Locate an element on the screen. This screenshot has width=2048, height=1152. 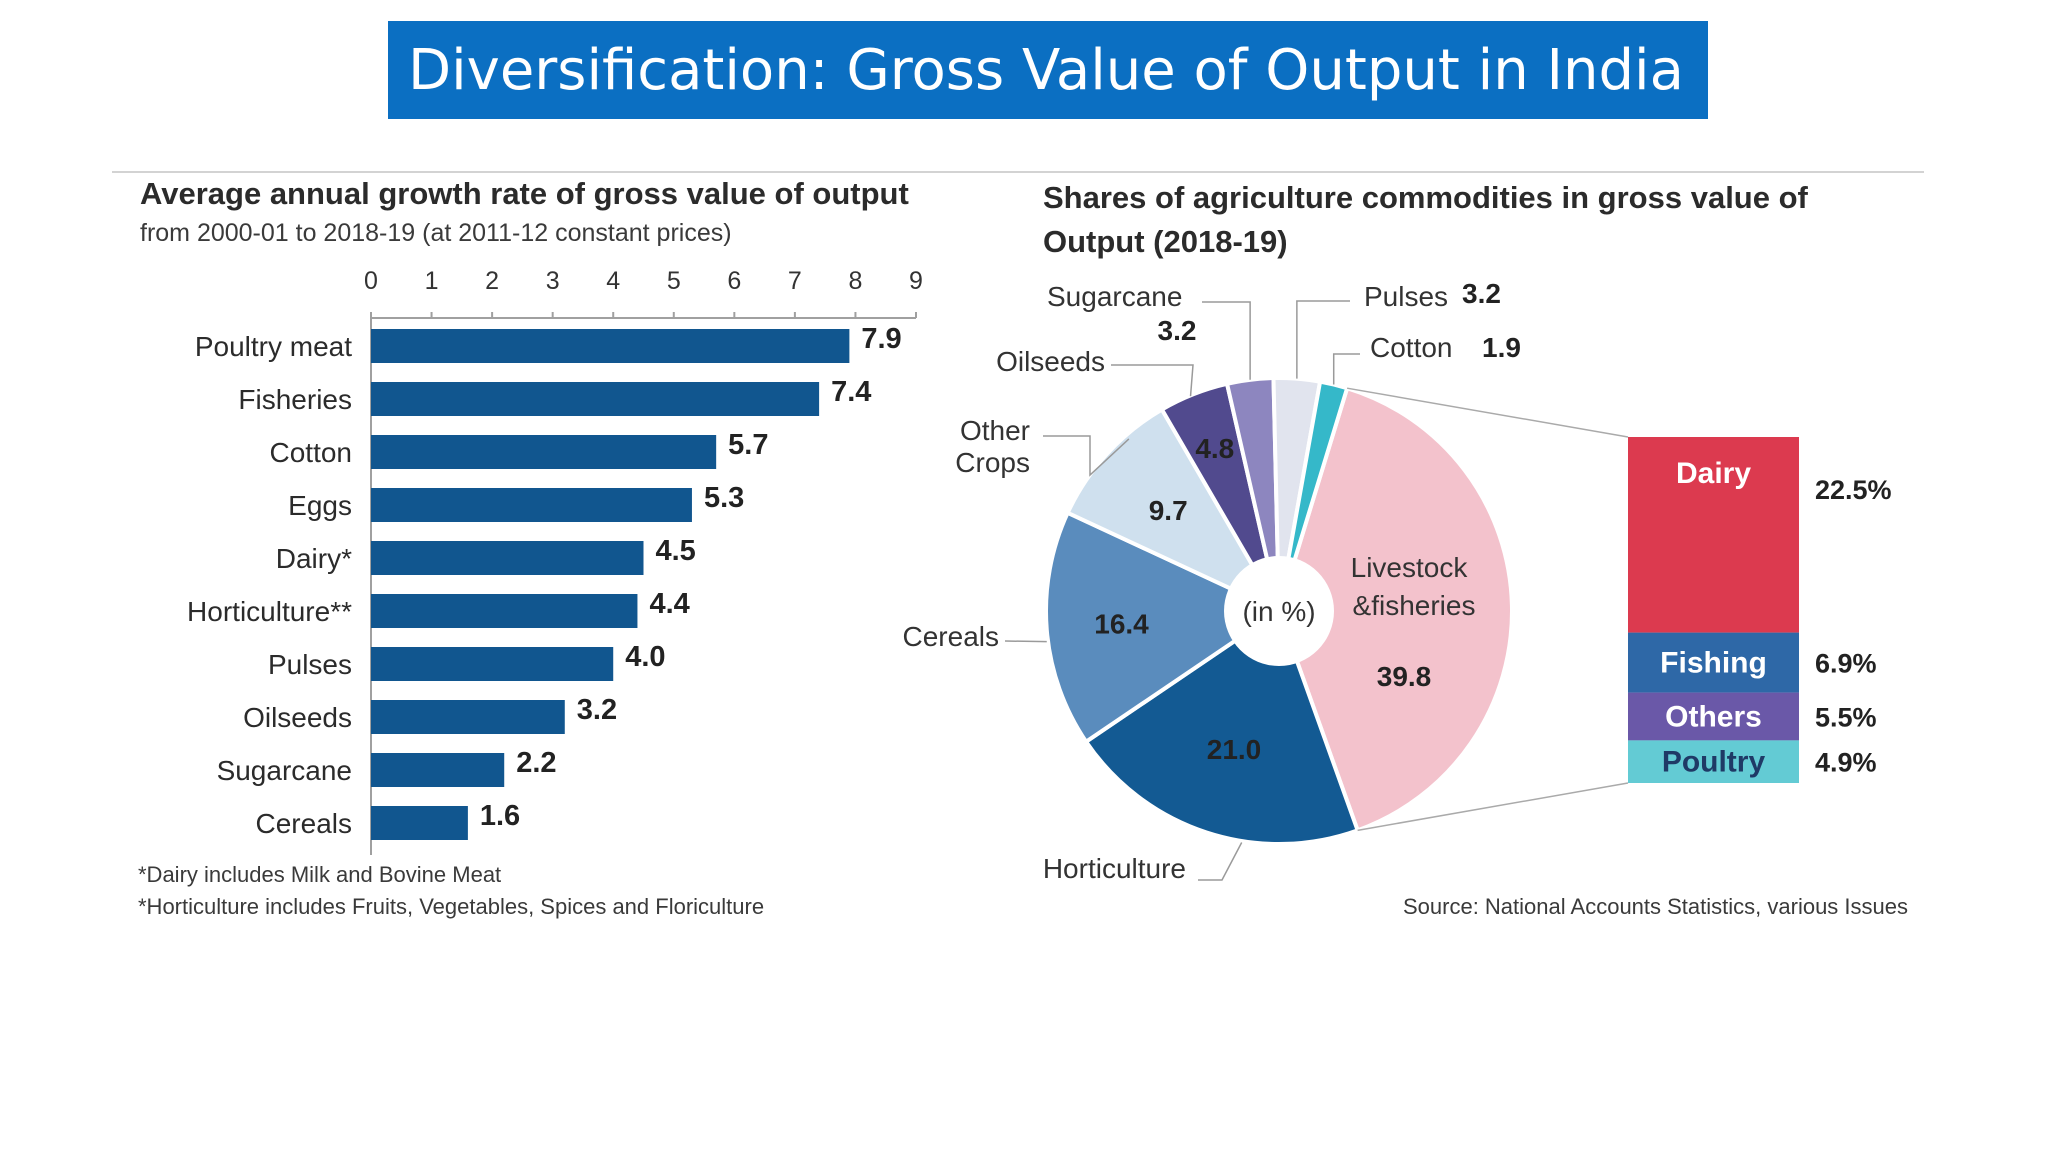
pie-value-label: 21.0 is located at coordinates (1234, 749).